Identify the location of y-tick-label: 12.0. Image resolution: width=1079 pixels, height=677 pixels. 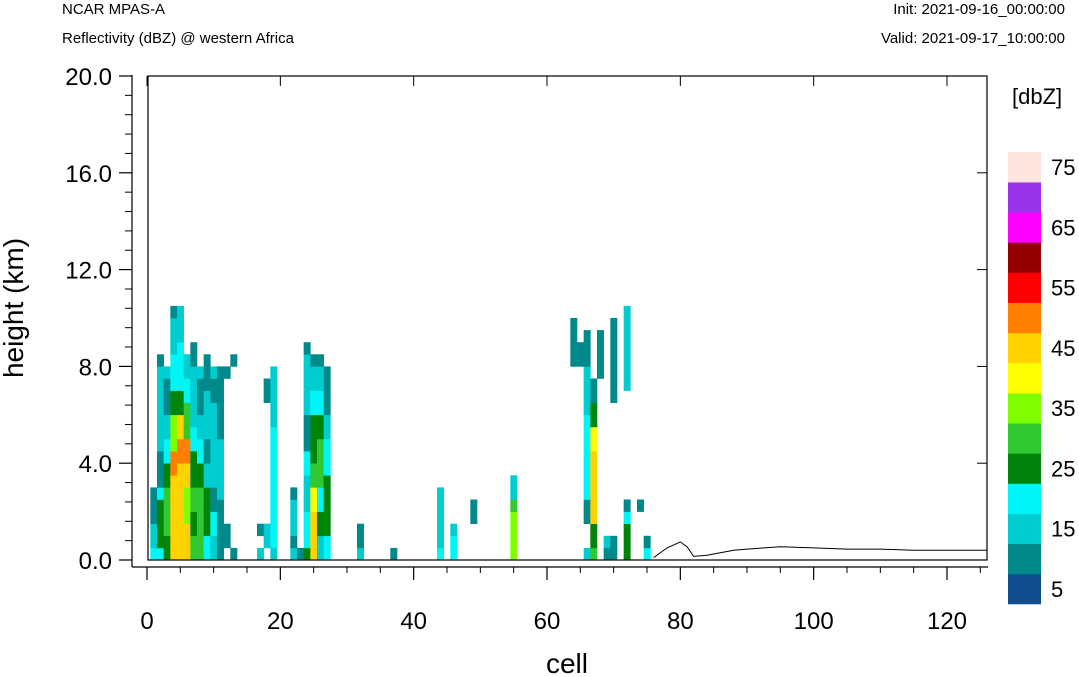
(88, 271).